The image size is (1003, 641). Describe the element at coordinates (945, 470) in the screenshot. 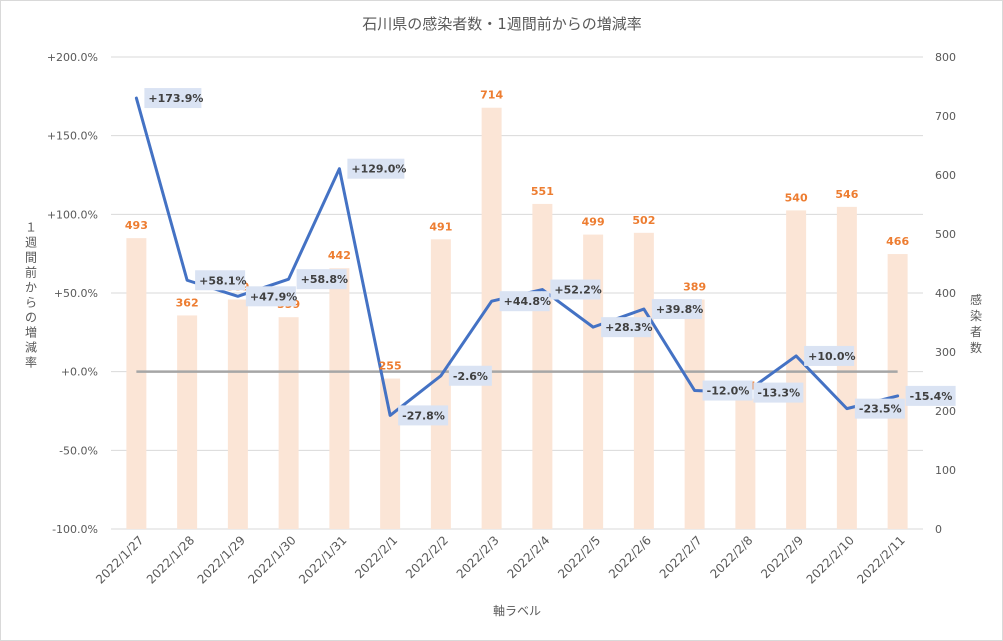

I see `right-tick-label: 100` at that location.